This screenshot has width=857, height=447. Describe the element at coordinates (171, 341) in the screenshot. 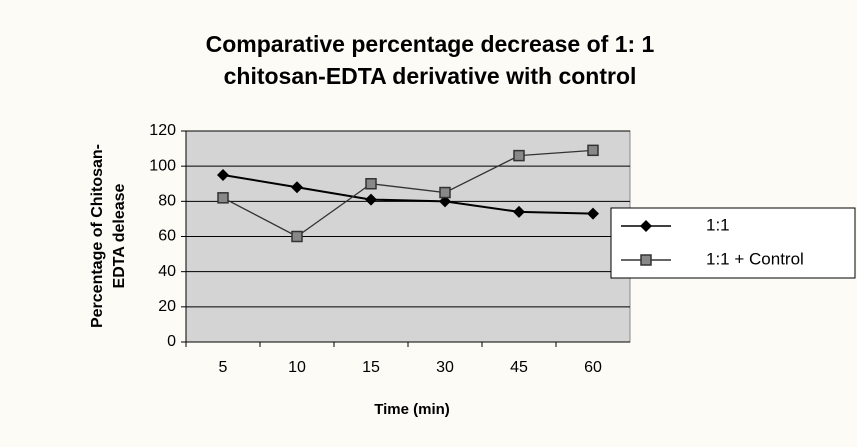

I see `y-tick-label: 0` at that location.